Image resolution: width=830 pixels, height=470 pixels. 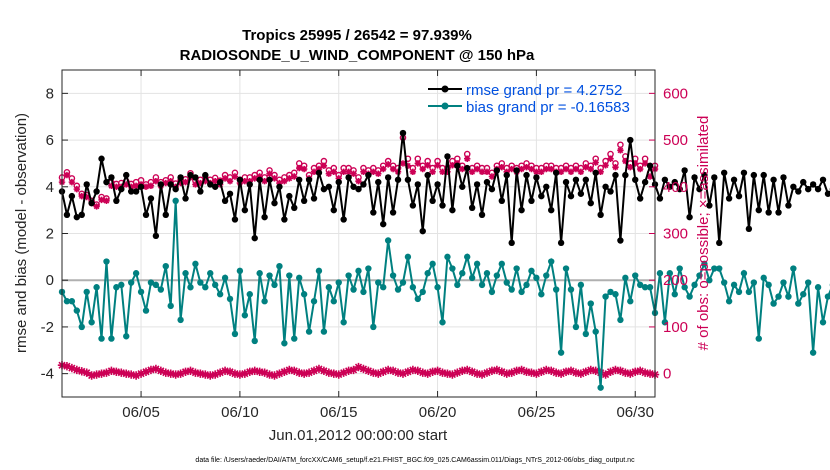 I want to click on x-tick-label: 06/20, so click(x=438, y=412).